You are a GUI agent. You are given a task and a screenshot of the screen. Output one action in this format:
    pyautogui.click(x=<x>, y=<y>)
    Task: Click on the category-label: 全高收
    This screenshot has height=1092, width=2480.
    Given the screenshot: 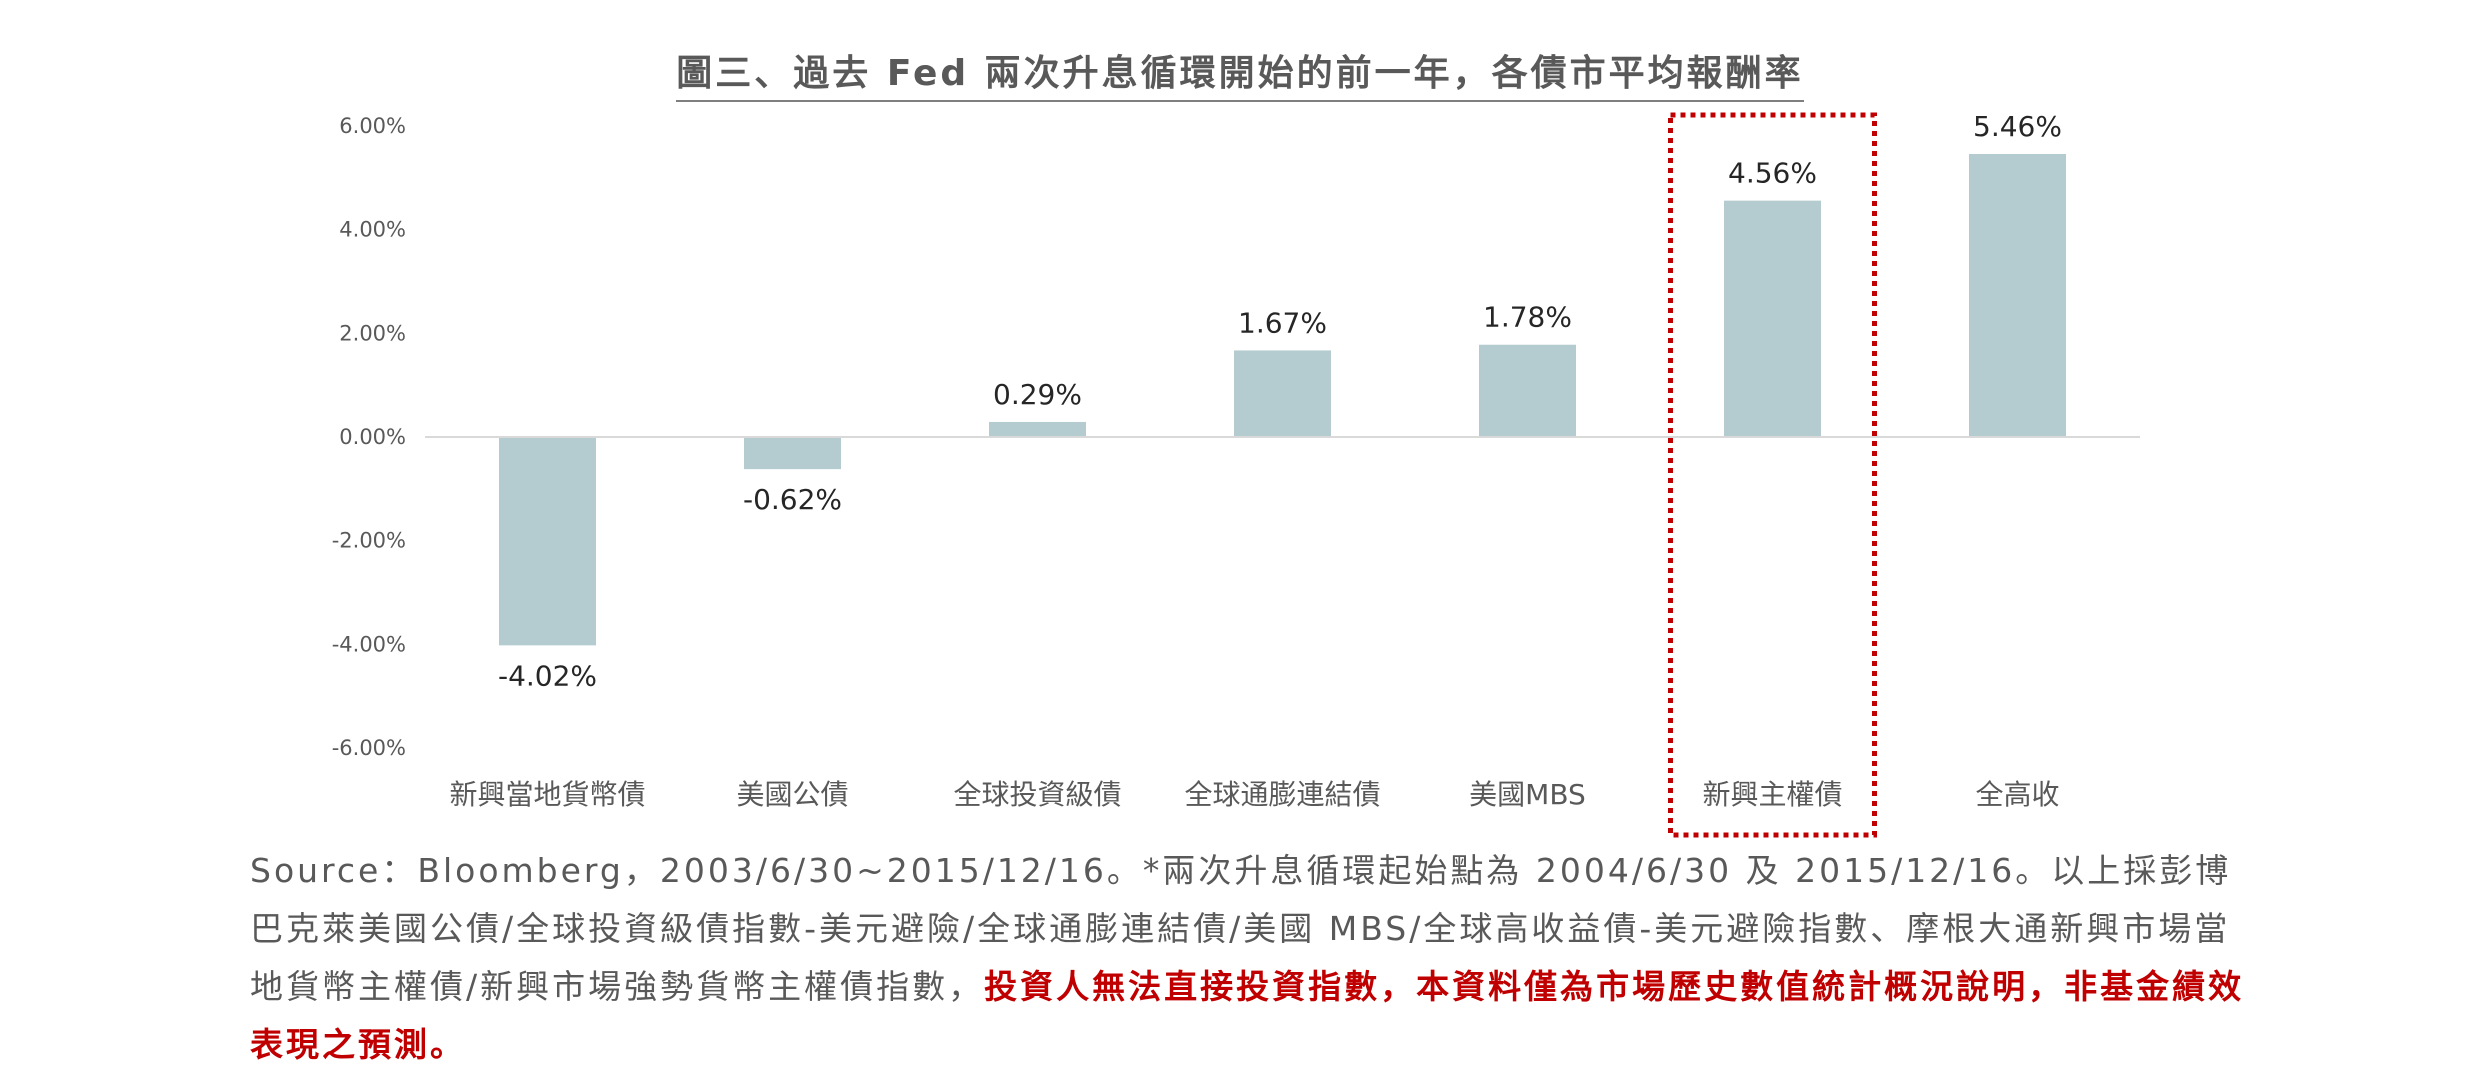 What is the action you would take?
    pyautogui.click(x=2017, y=794)
    